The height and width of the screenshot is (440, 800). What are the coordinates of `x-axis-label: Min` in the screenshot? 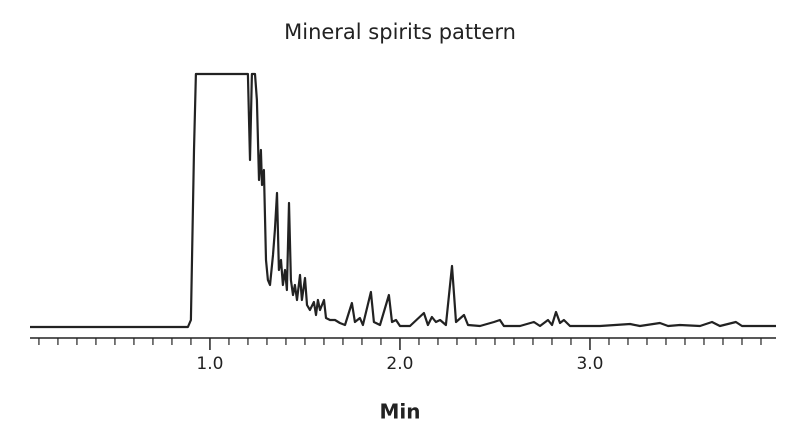 It's located at (400, 412).